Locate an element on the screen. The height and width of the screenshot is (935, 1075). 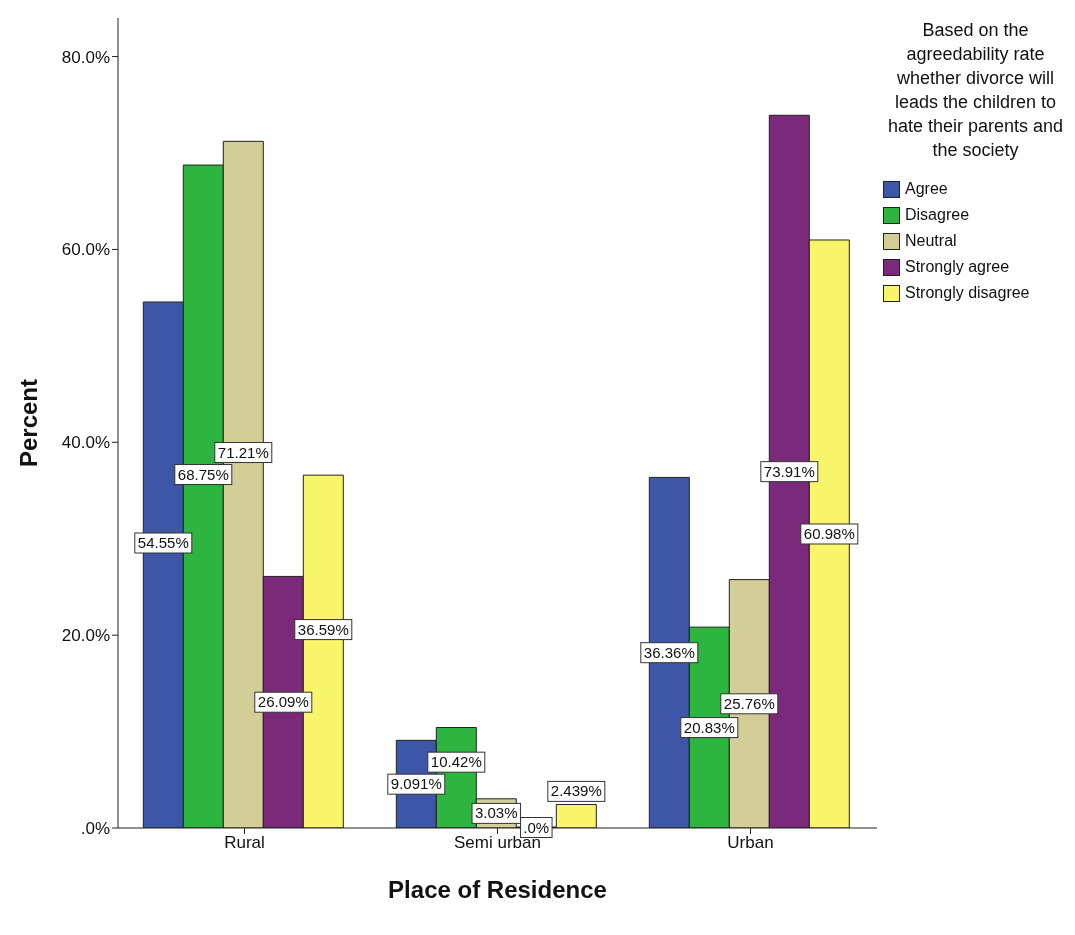
data-label: 26.09% is located at coordinates (283, 702).